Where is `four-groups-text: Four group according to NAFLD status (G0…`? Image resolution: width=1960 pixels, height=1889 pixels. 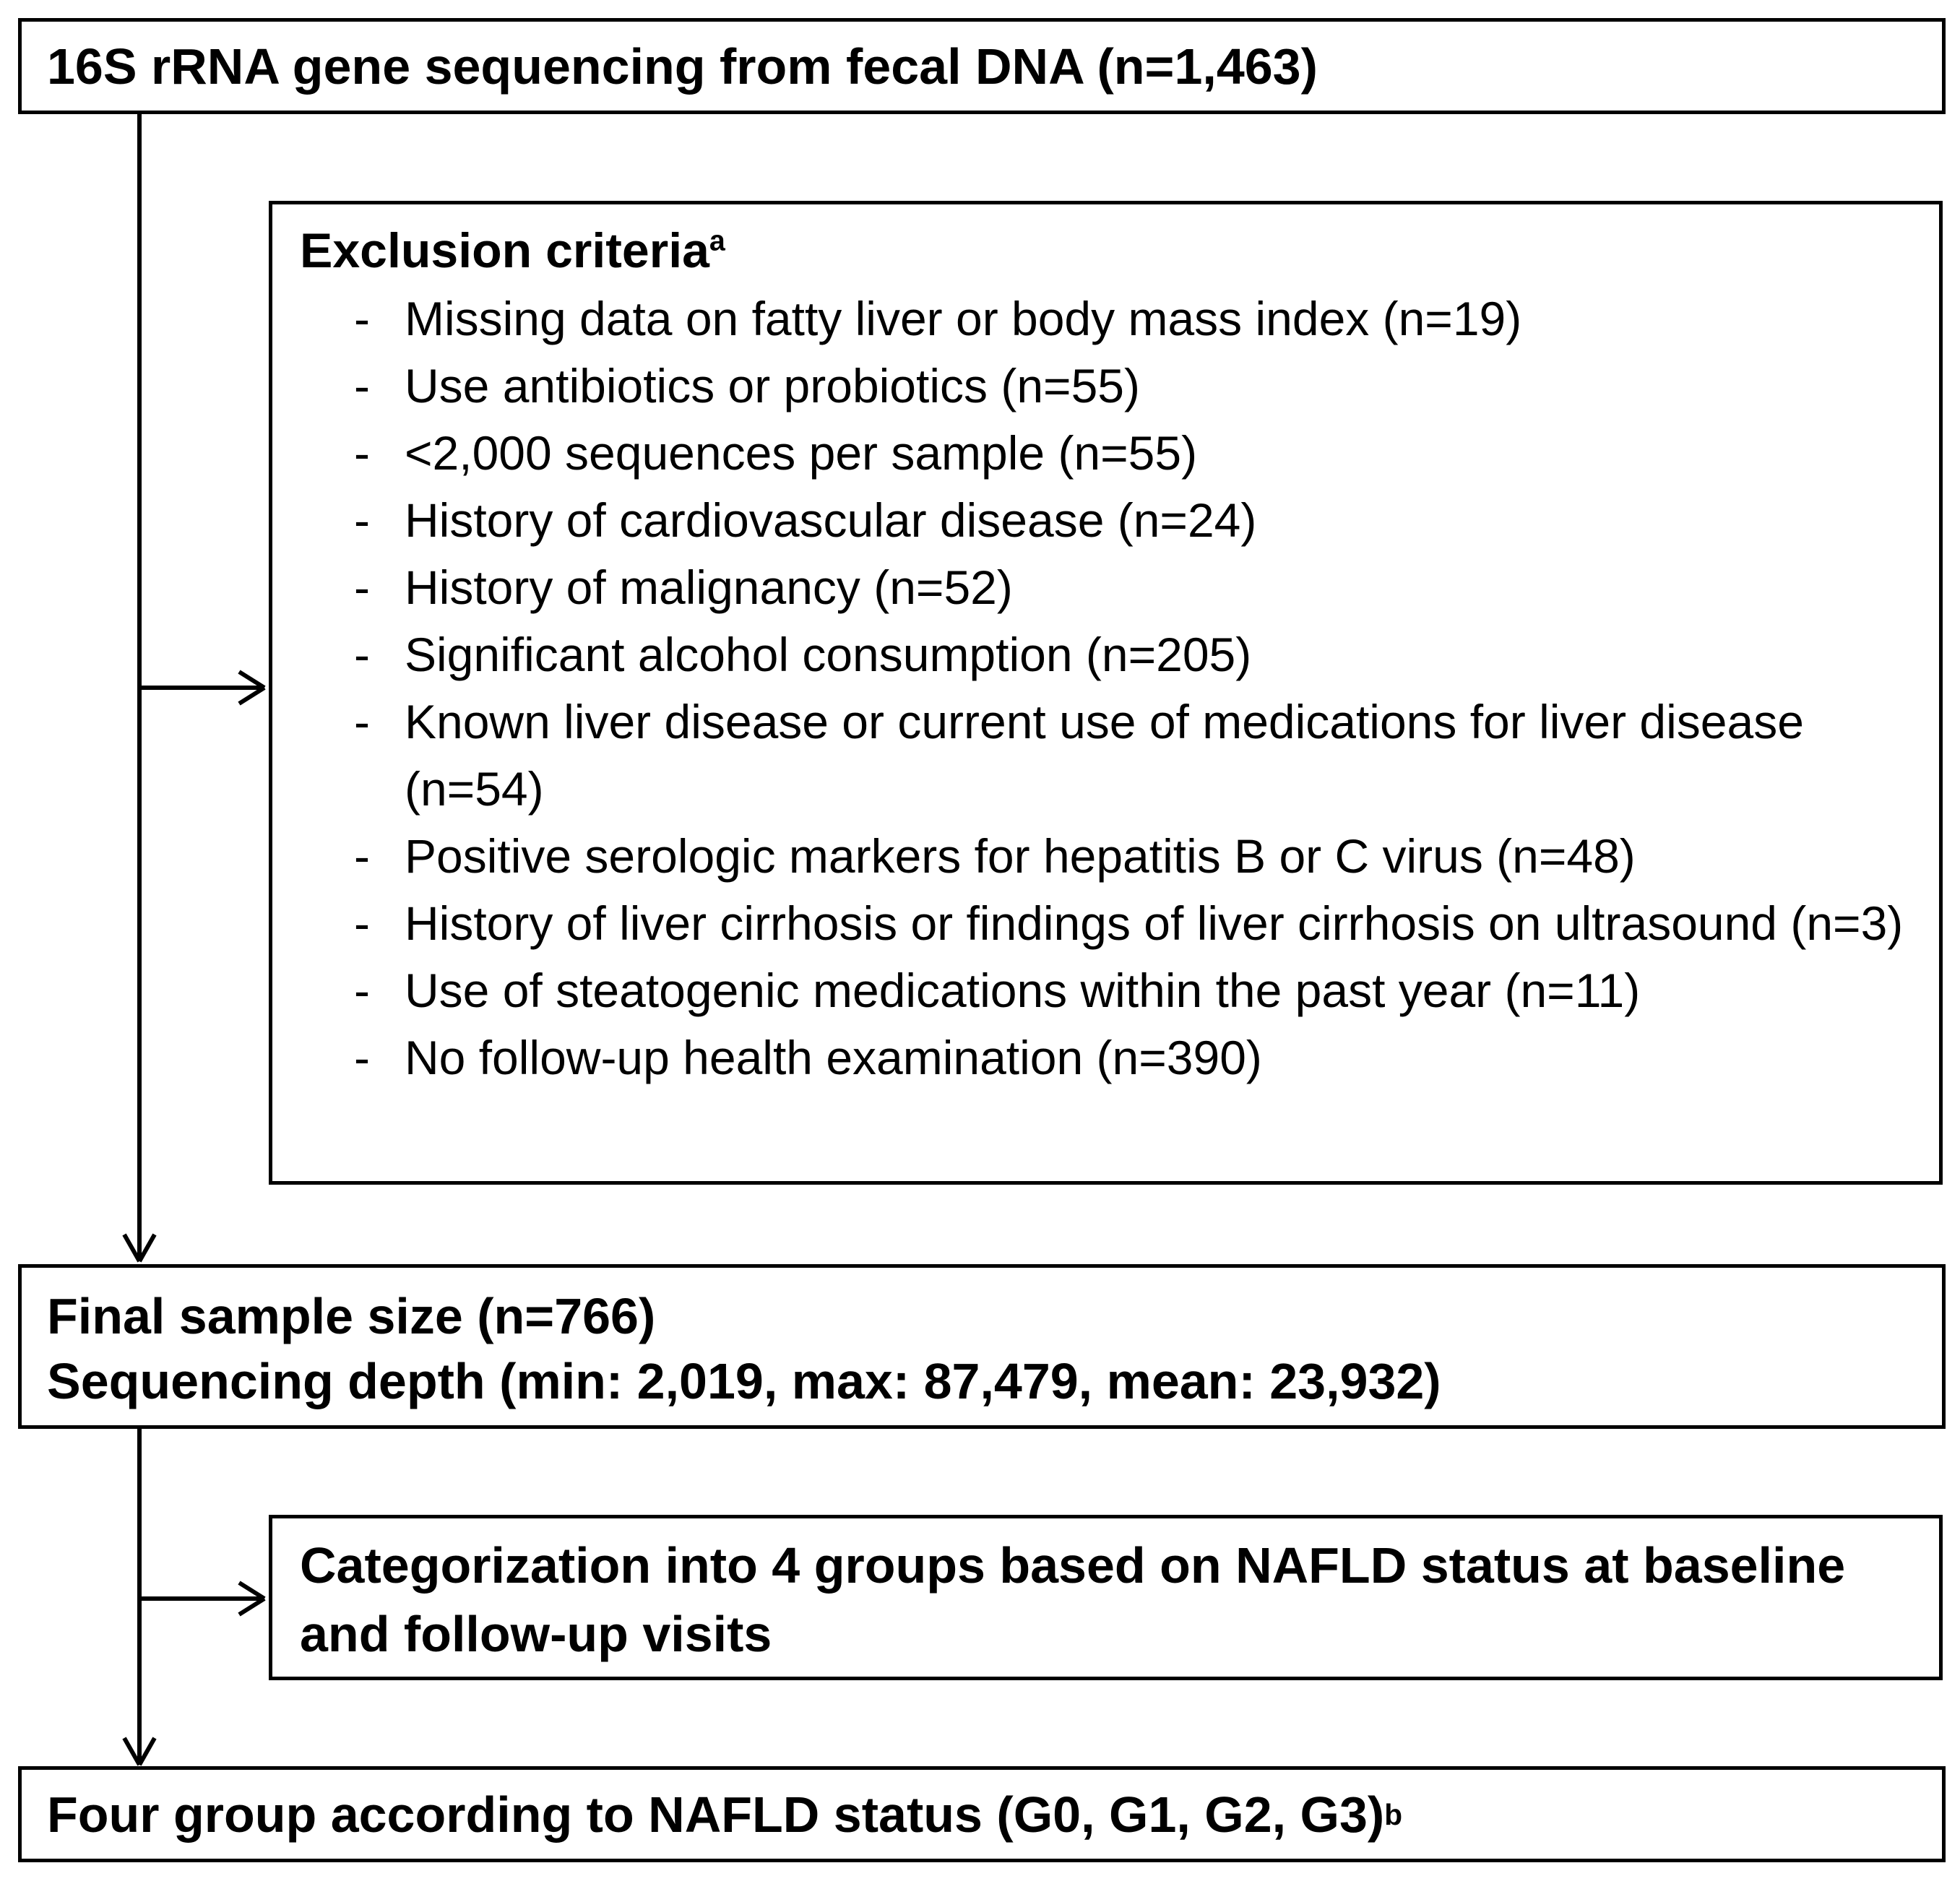 four-groups-text: Four group according to NAFLD status (G0… is located at coordinates (716, 1814).